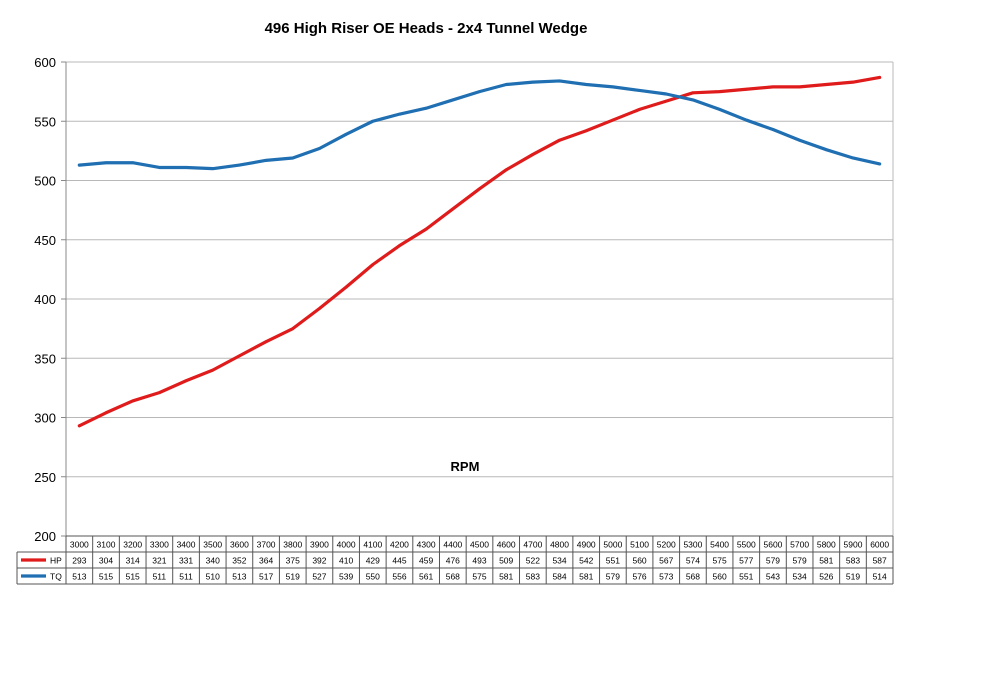  I want to click on legend-label-hp: HP, so click(56, 561).